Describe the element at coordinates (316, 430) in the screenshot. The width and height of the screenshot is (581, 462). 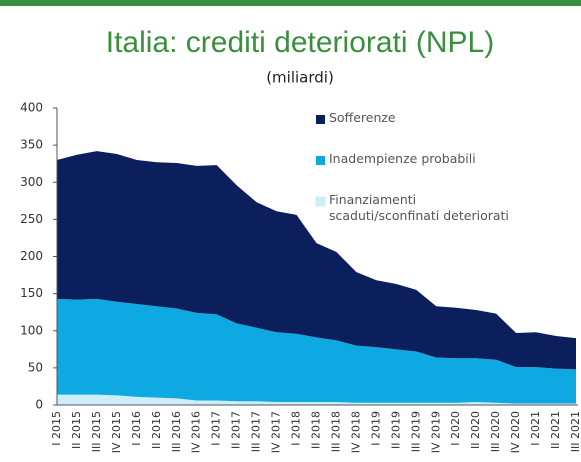
I see `x-tick-label: II 2018` at that location.